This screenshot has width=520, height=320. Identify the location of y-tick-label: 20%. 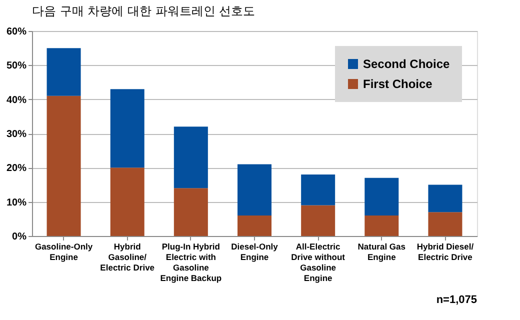
(16, 168).